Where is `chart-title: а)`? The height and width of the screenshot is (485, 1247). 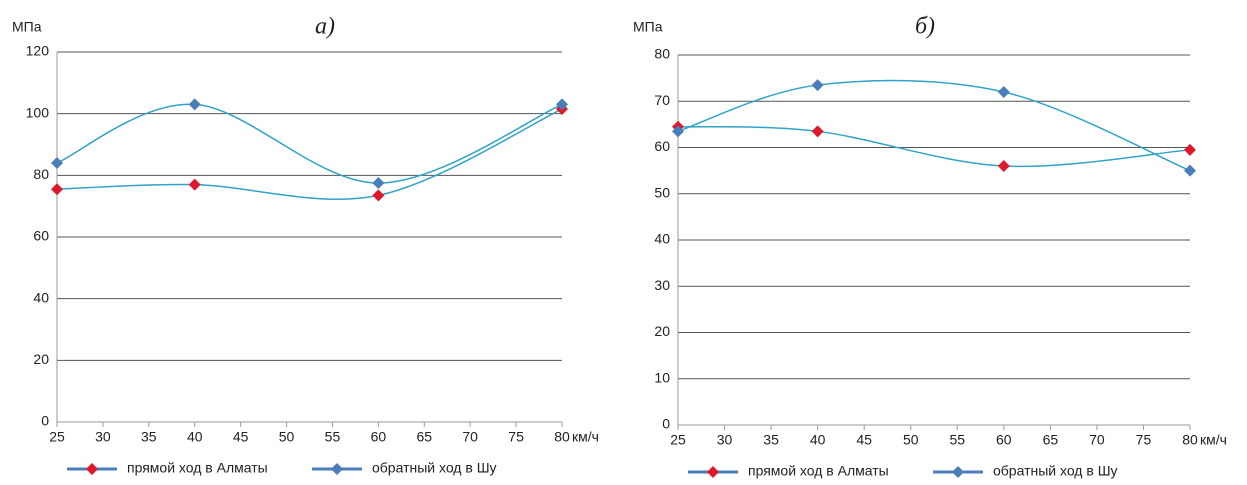
chart-title: а) is located at coordinates (325, 27).